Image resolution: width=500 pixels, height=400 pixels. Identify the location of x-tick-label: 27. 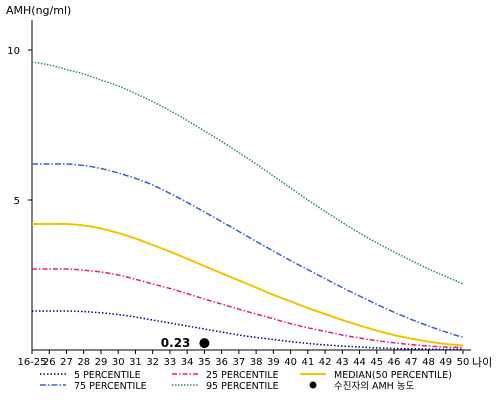
(66, 362).